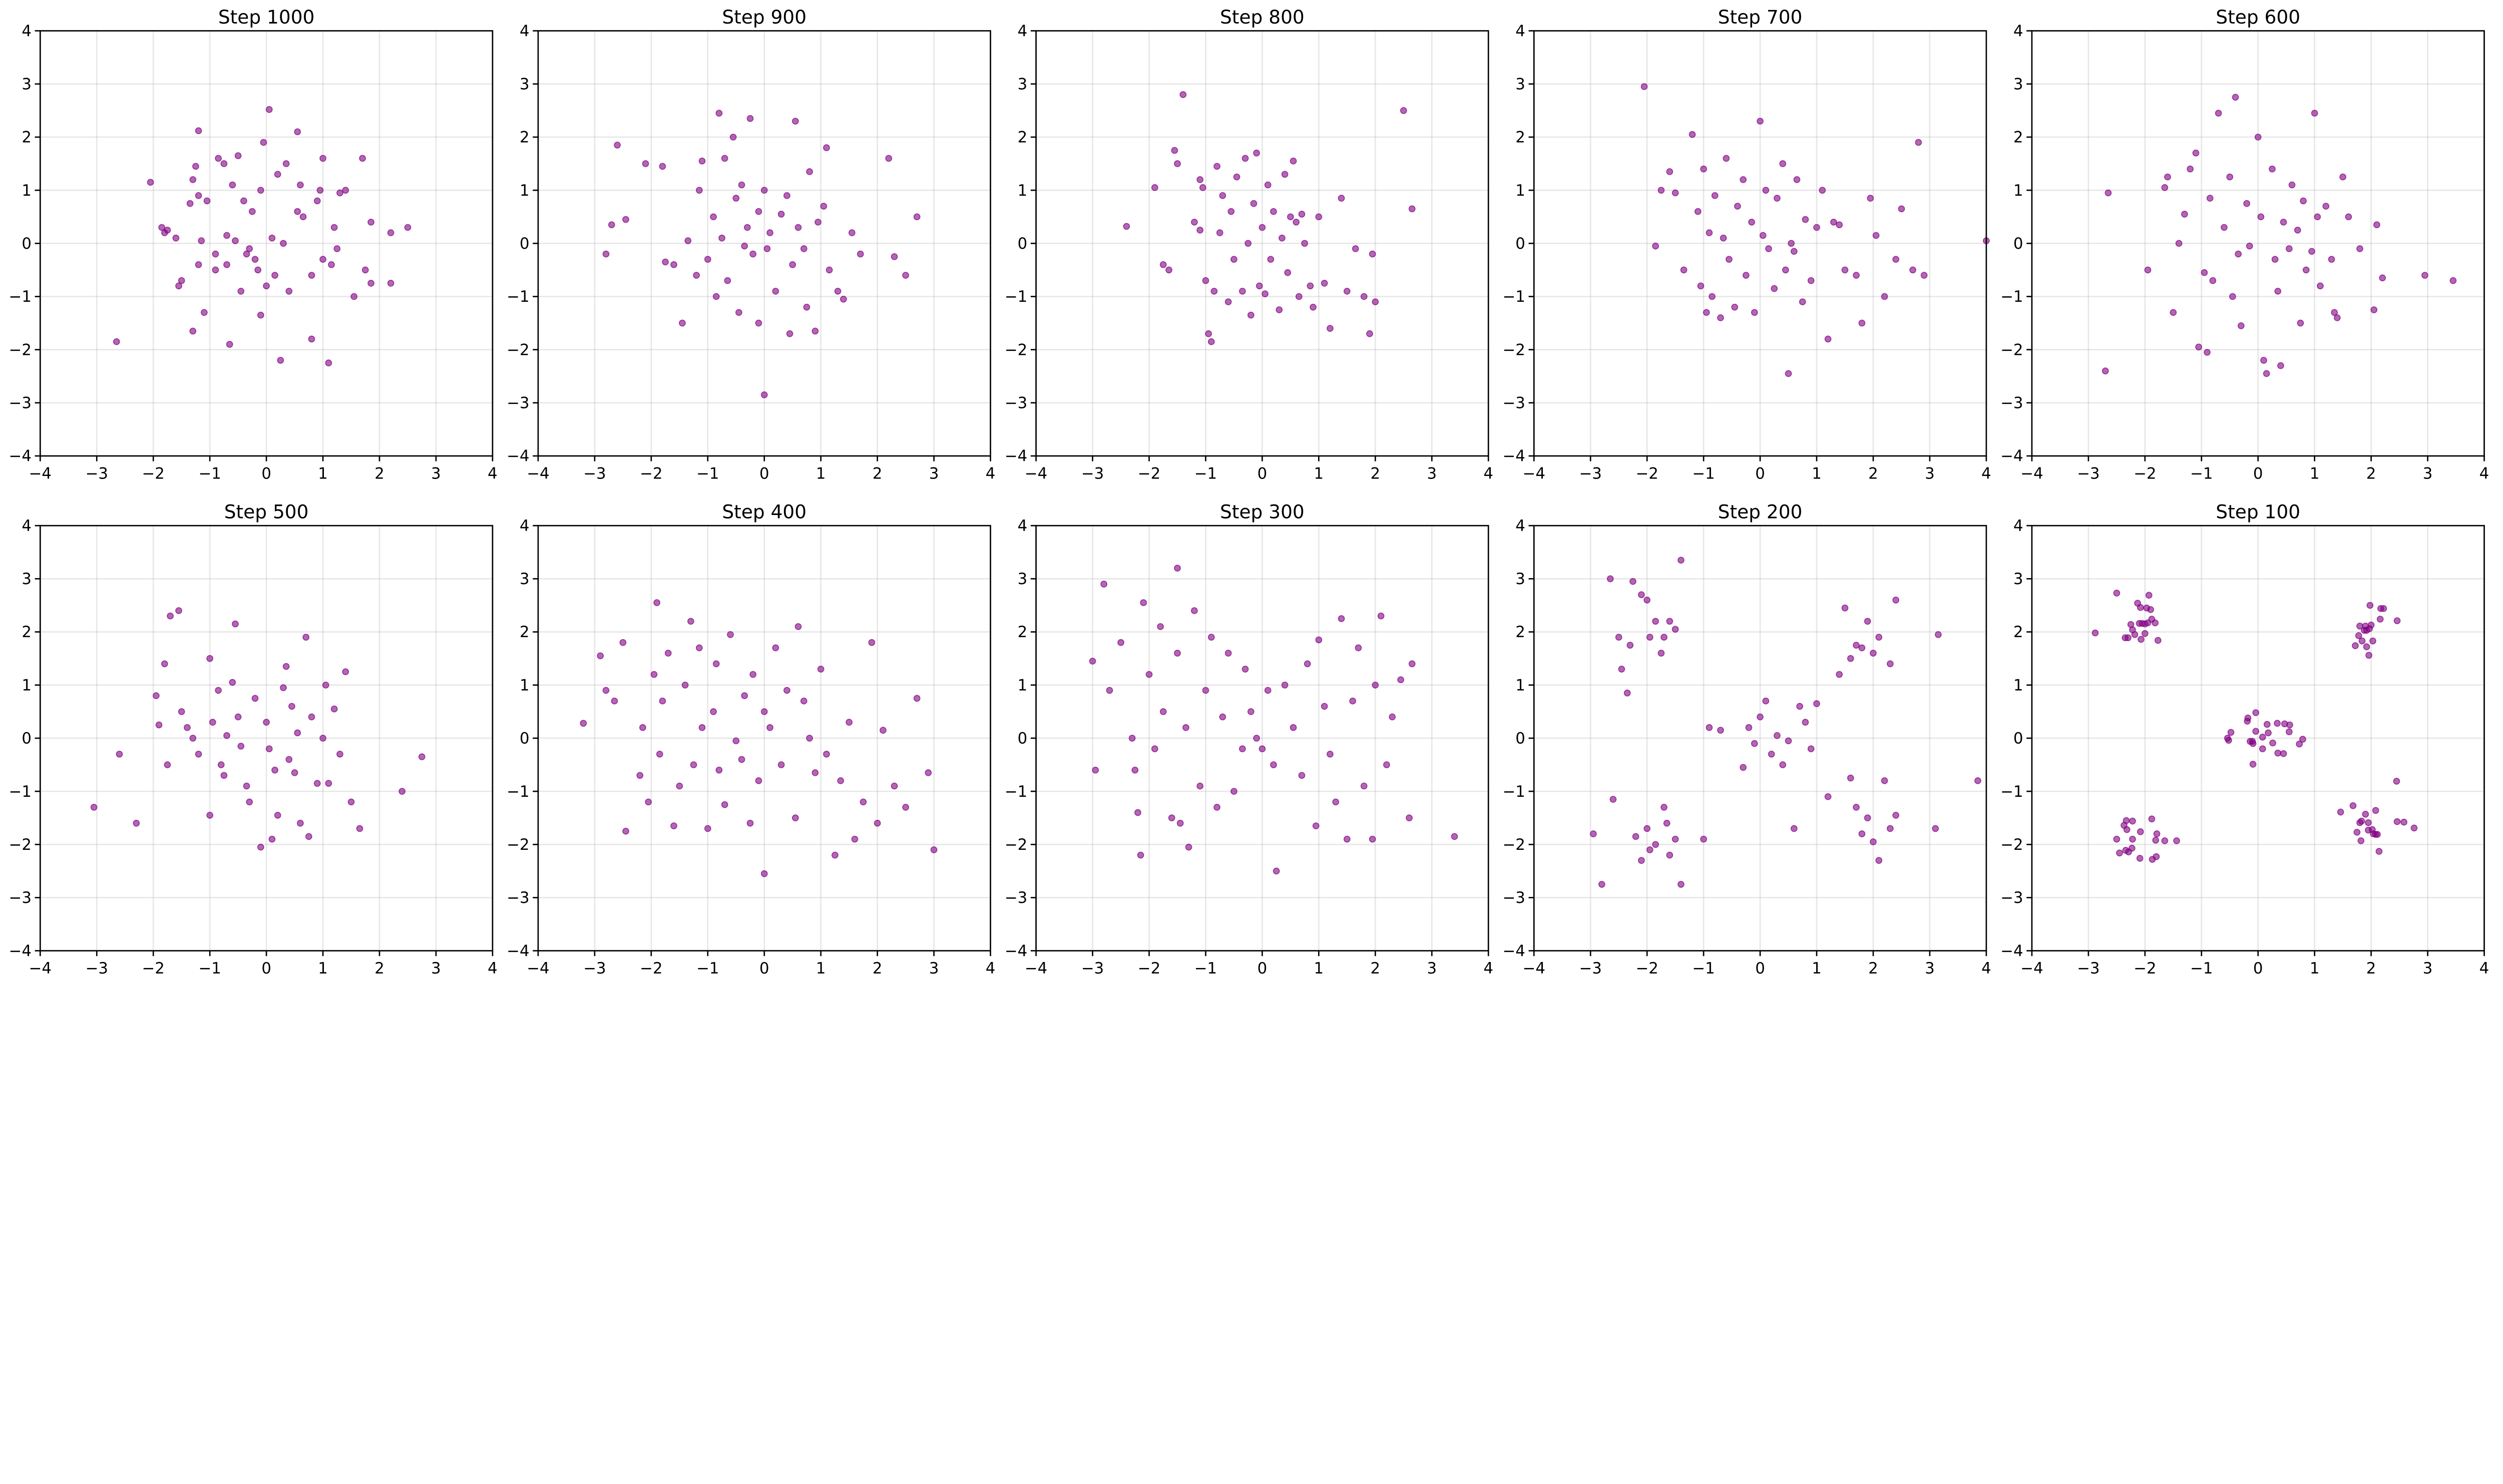  I want to click on y-tick-label: 1, so click(27, 685).